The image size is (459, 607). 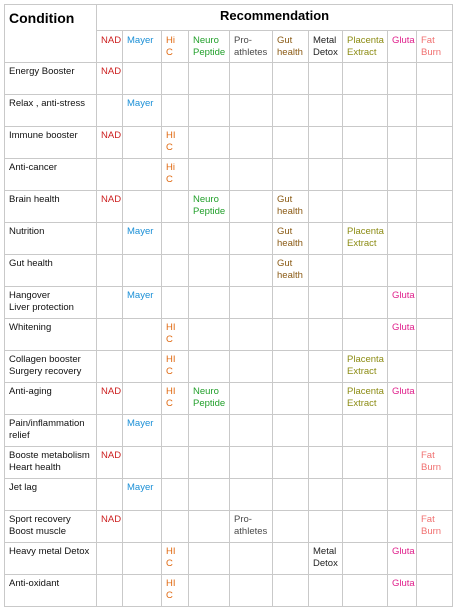 What do you see at coordinates (325, 46) in the screenshot?
I see `column-header-metal: Metal Detox` at bounding box center [325, 46].